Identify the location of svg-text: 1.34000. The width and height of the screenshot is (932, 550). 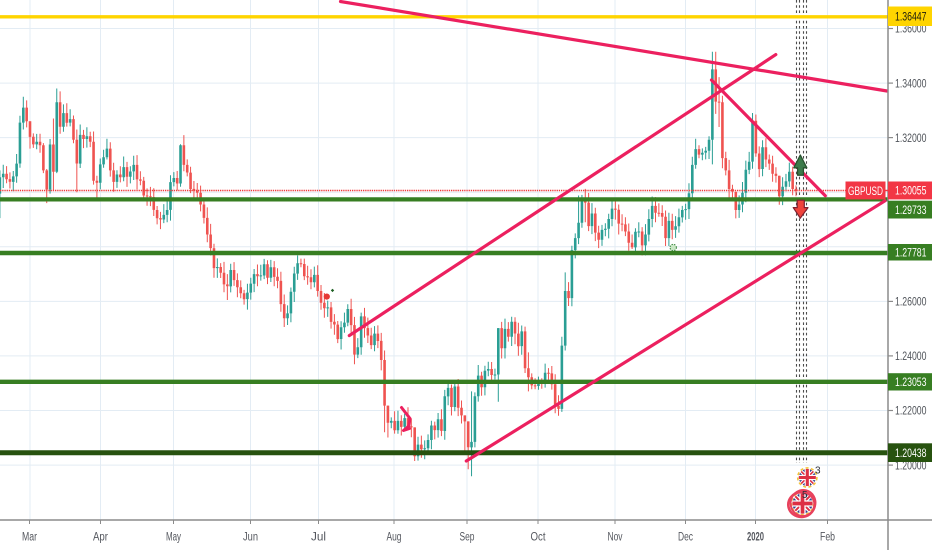
(911, 83).